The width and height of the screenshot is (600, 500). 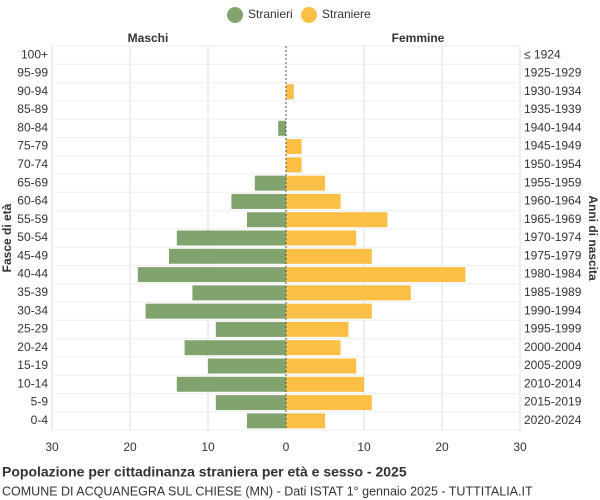 I want to click on y2-tick-label: 2020-2024, so click(x=553, y=420).